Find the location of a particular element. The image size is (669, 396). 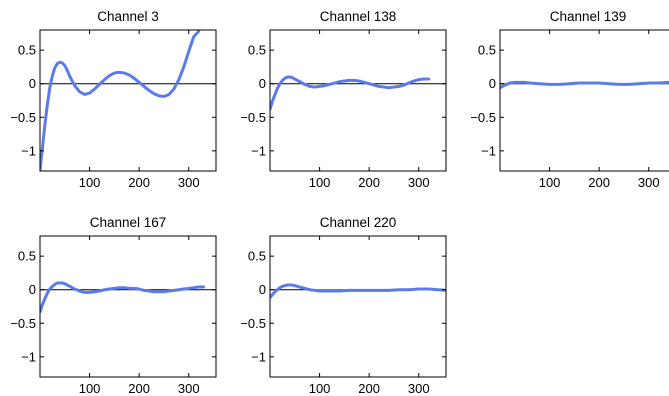

chart-title: Channel 3 is located at coordinates (128, 16).